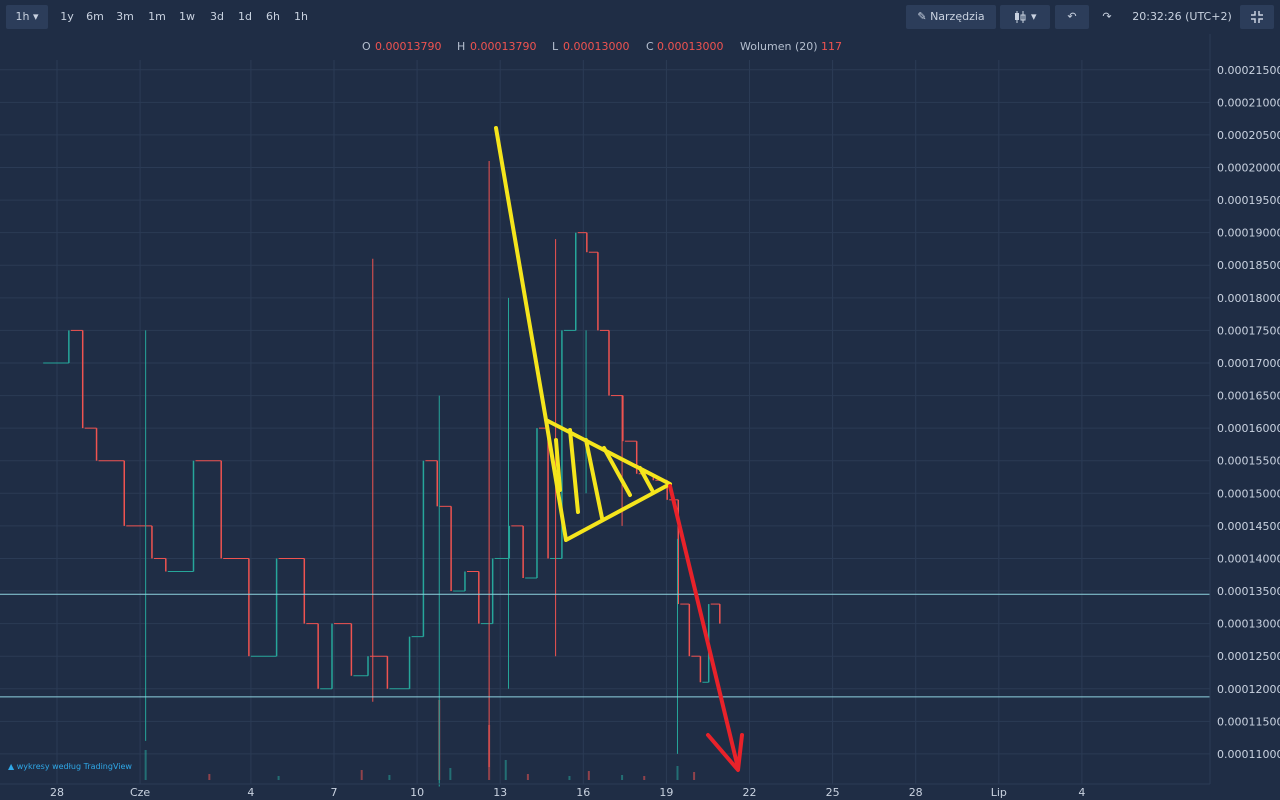  Describe the element at coordinates (1248, 721) in the screenshot. I see `price-tick-label: 0.00011500` at that location.